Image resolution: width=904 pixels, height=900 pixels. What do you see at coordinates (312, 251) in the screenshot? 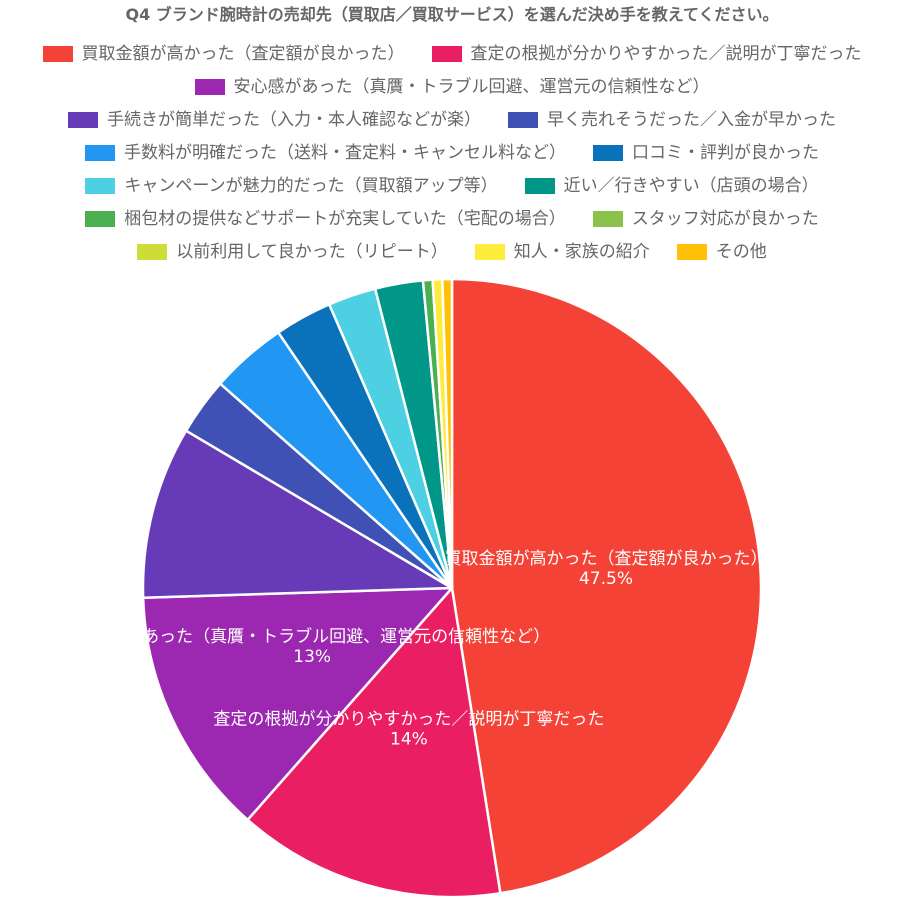
I see `legend-label: 以前利用して良かった（リピート）` at bounding box center [312, 251].